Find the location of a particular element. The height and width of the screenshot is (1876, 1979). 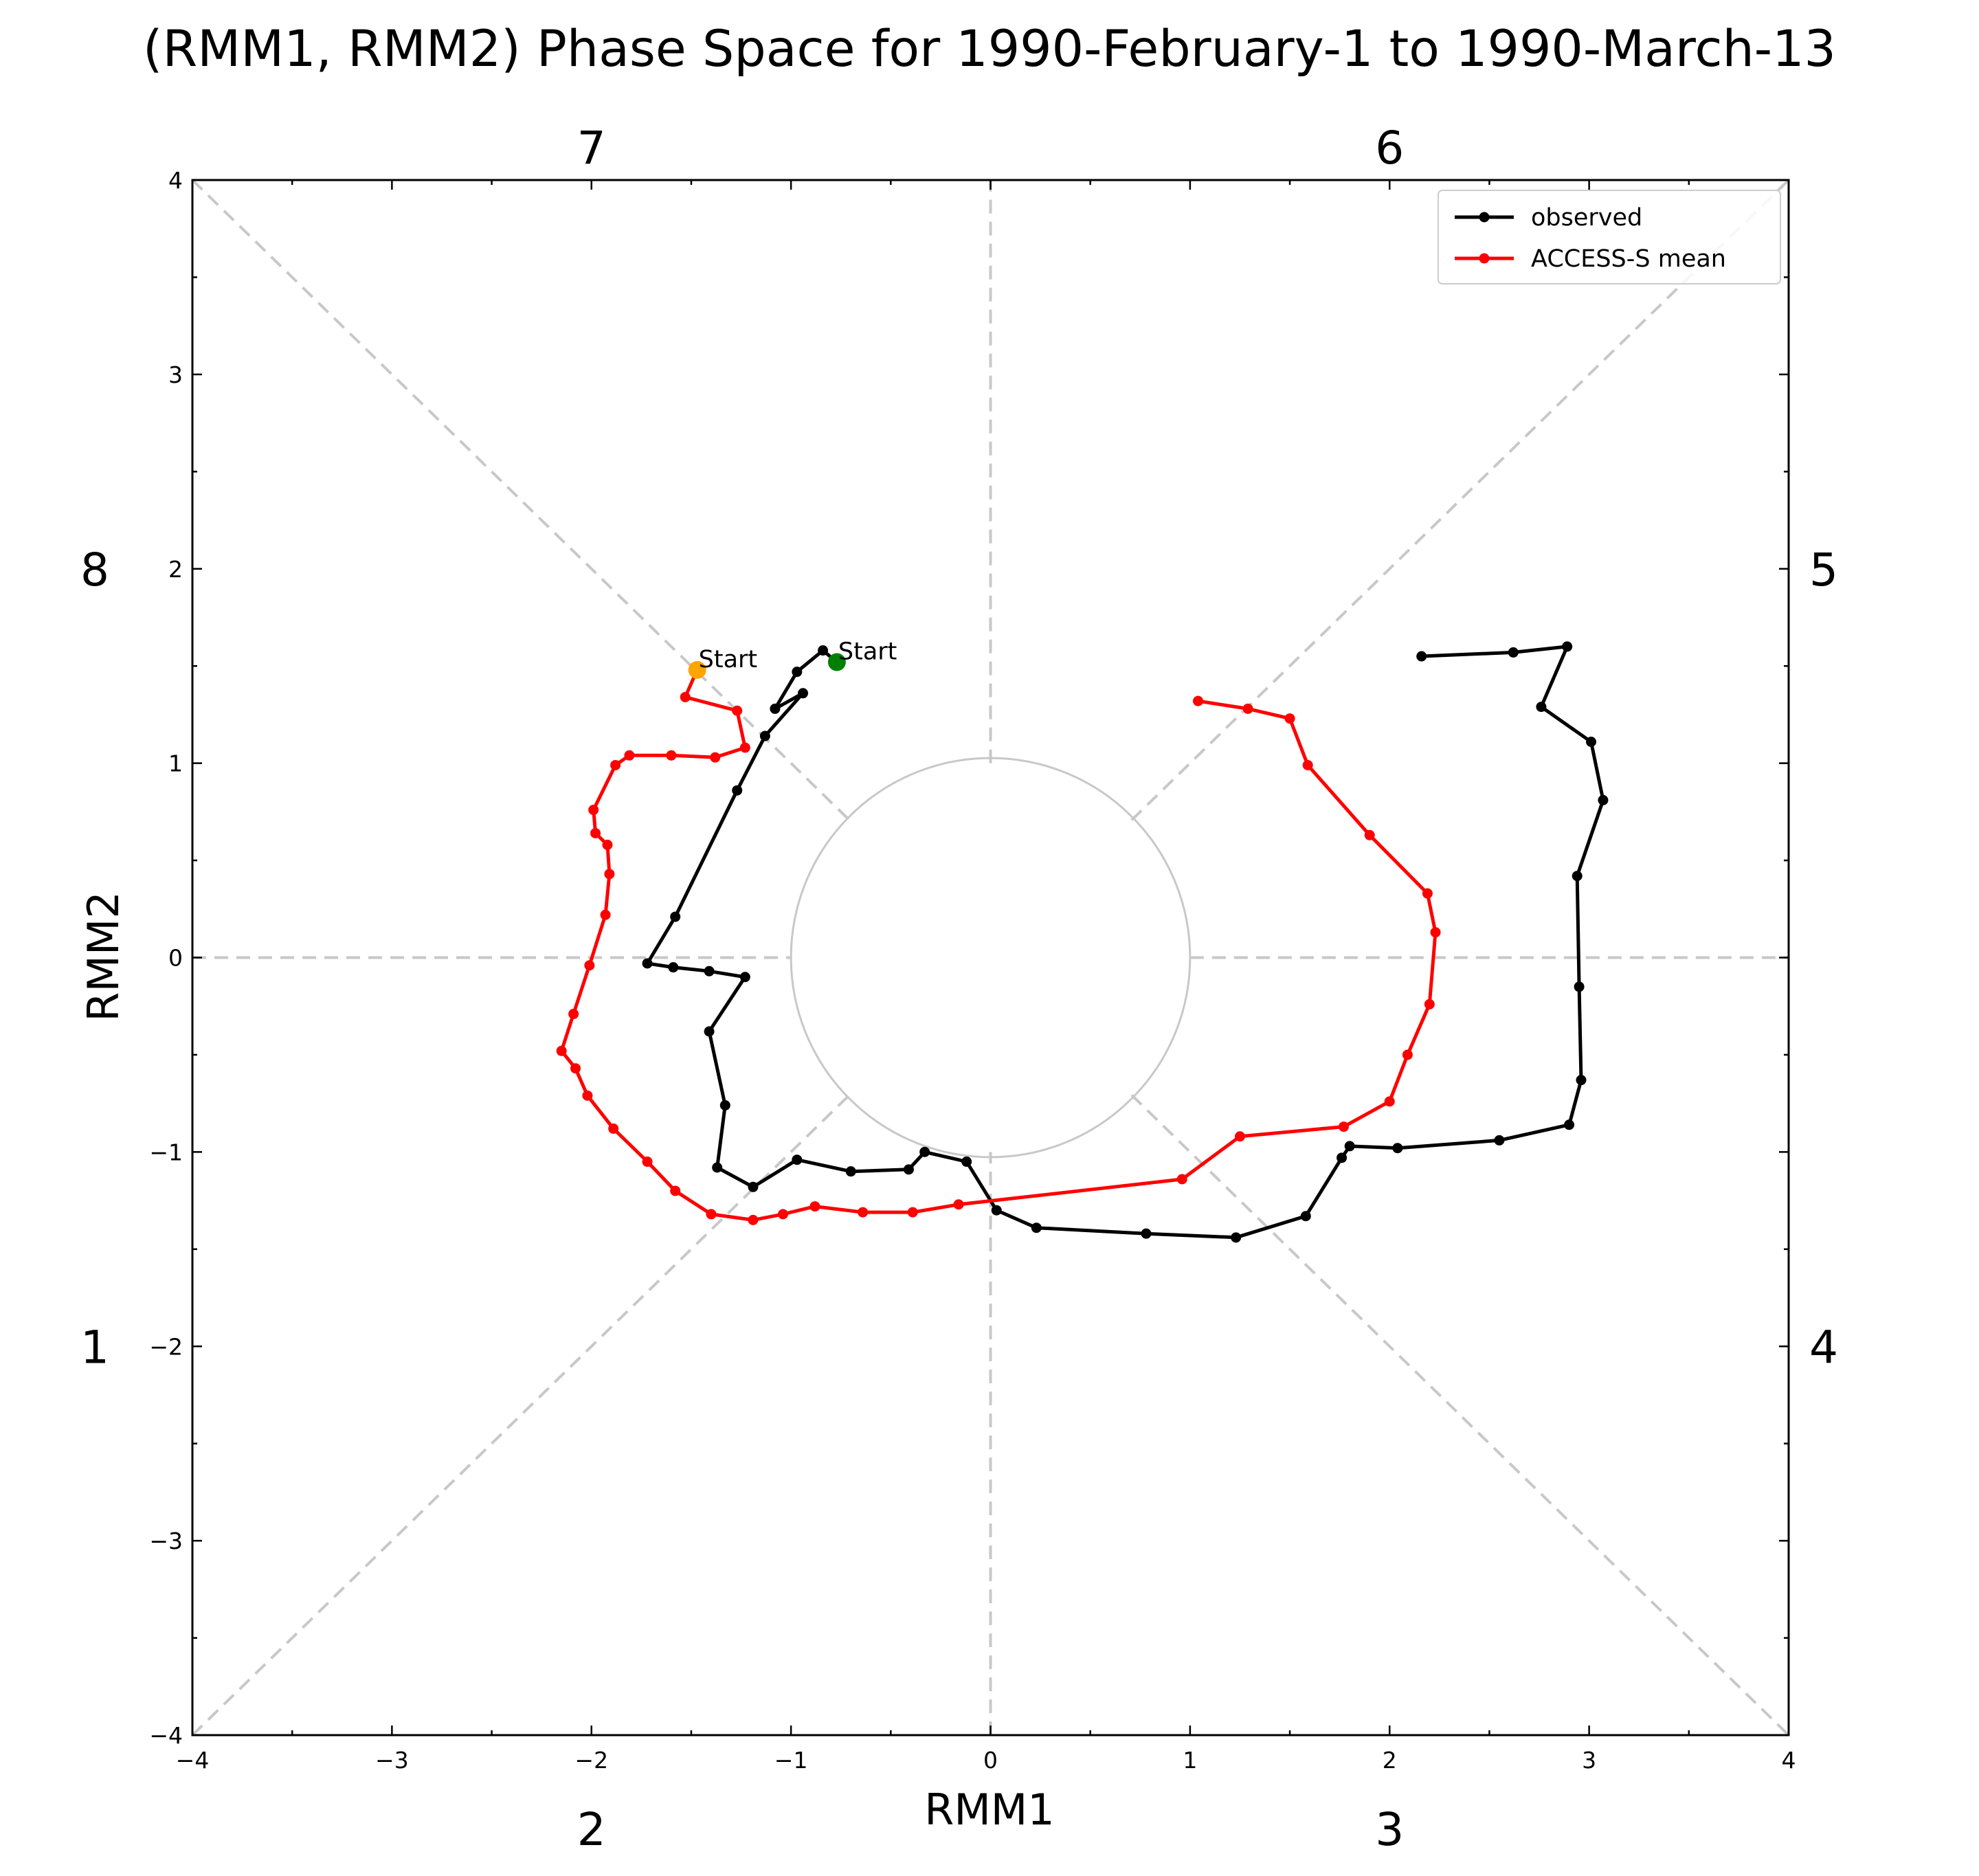

y-tick-label: 1 is located at coordinates (175, 764).